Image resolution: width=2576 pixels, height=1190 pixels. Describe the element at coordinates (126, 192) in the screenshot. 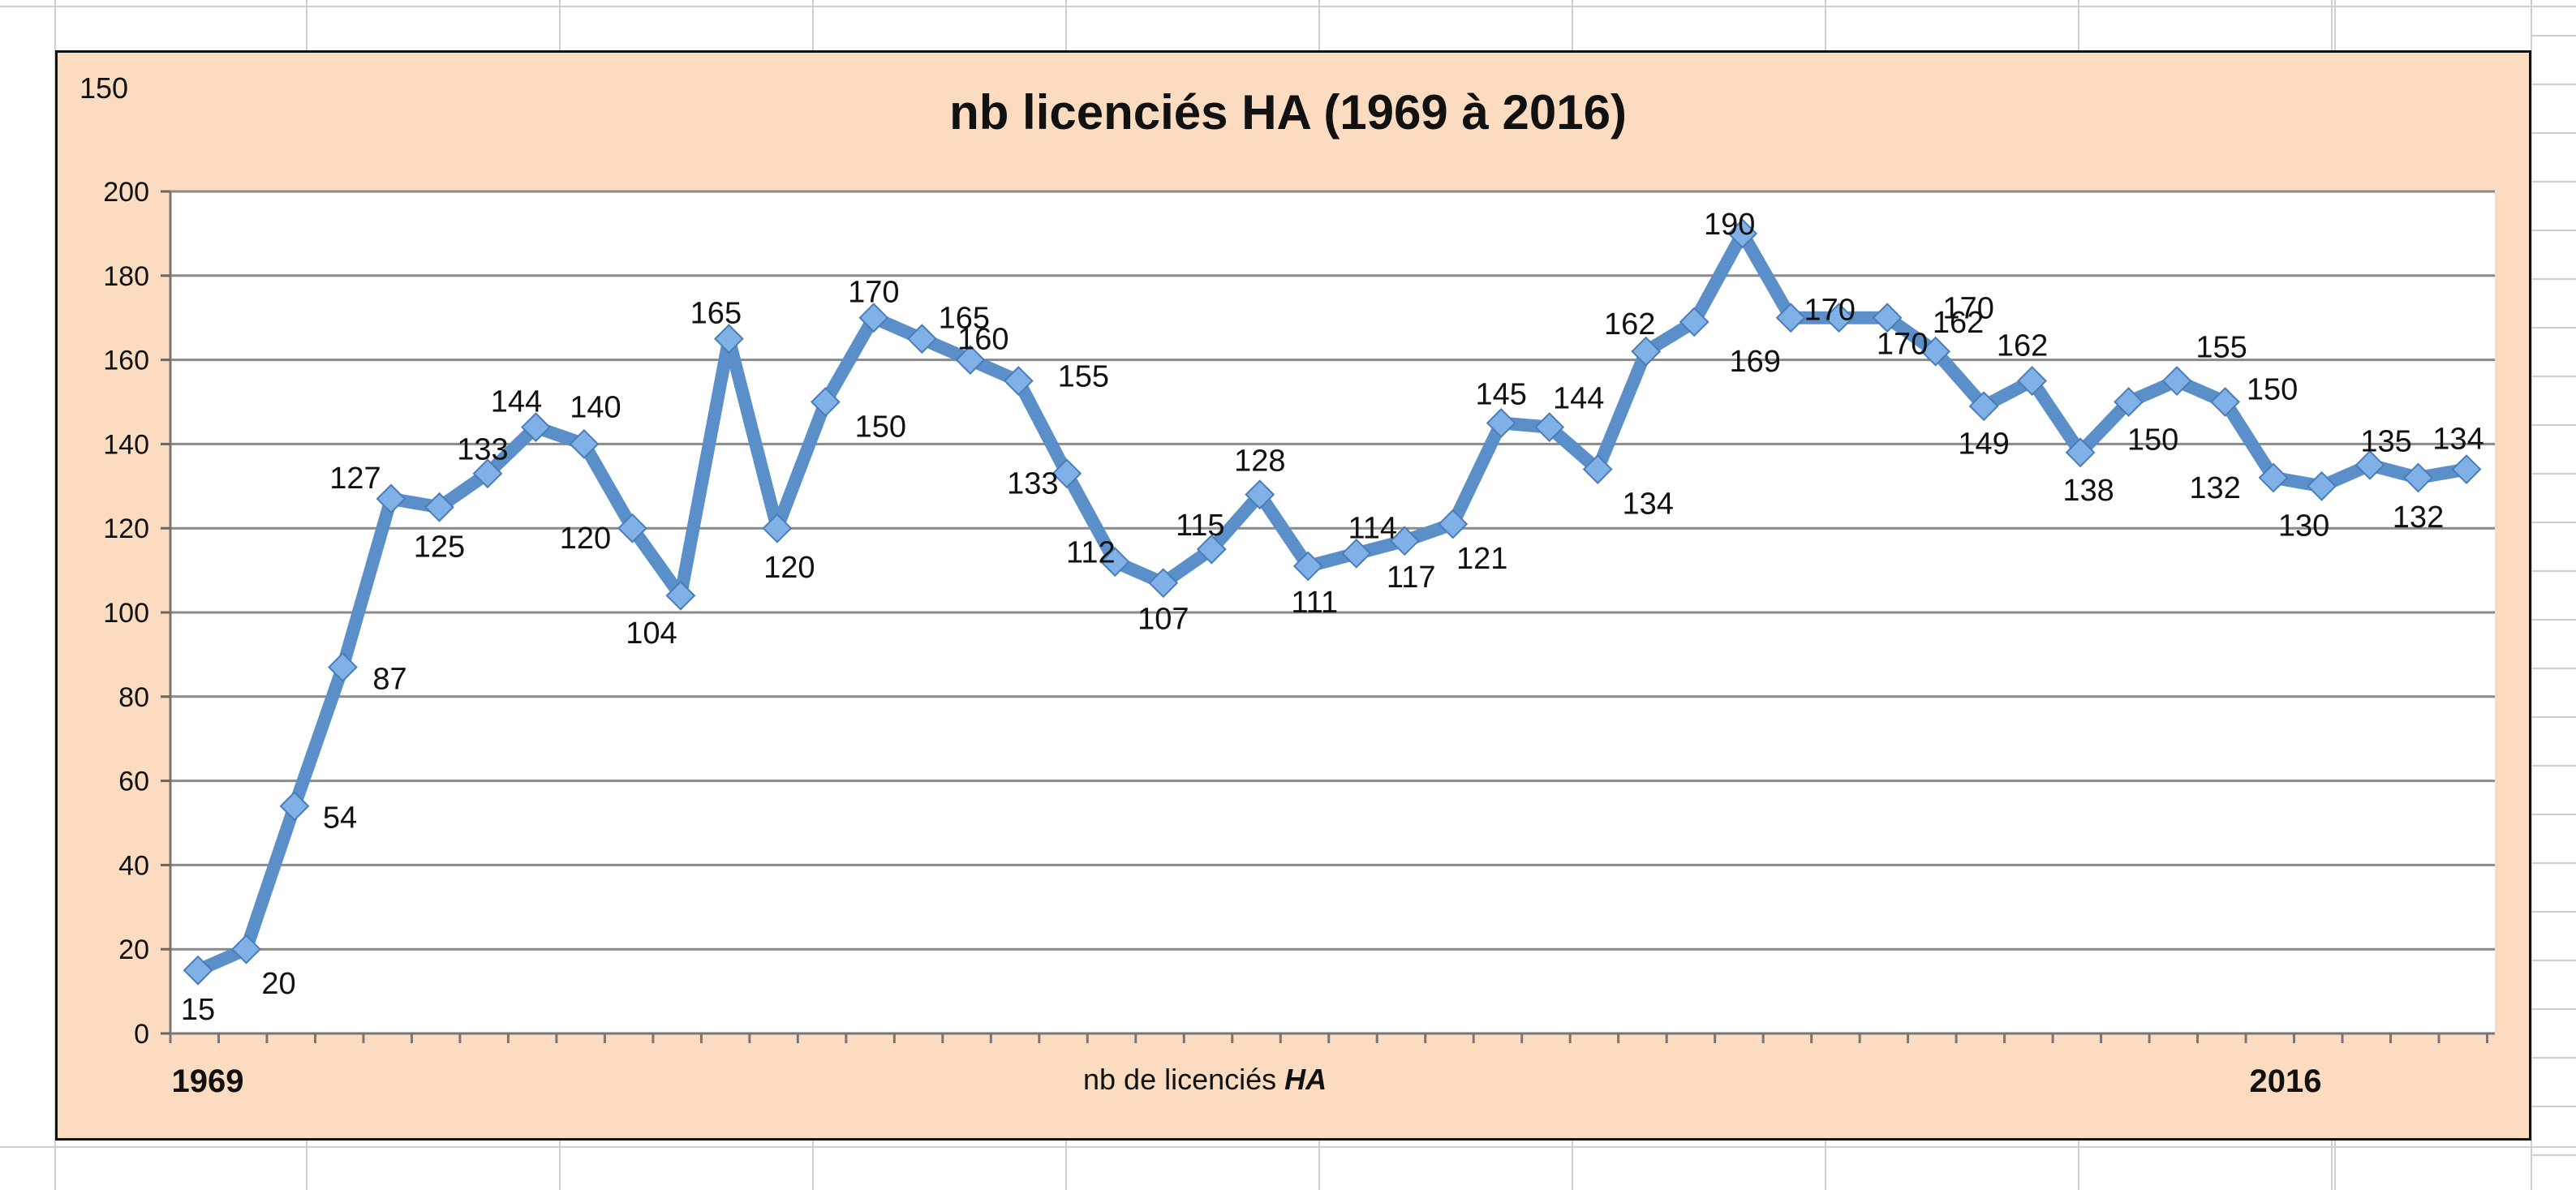

I see `y-tick-label: 200` at that location.